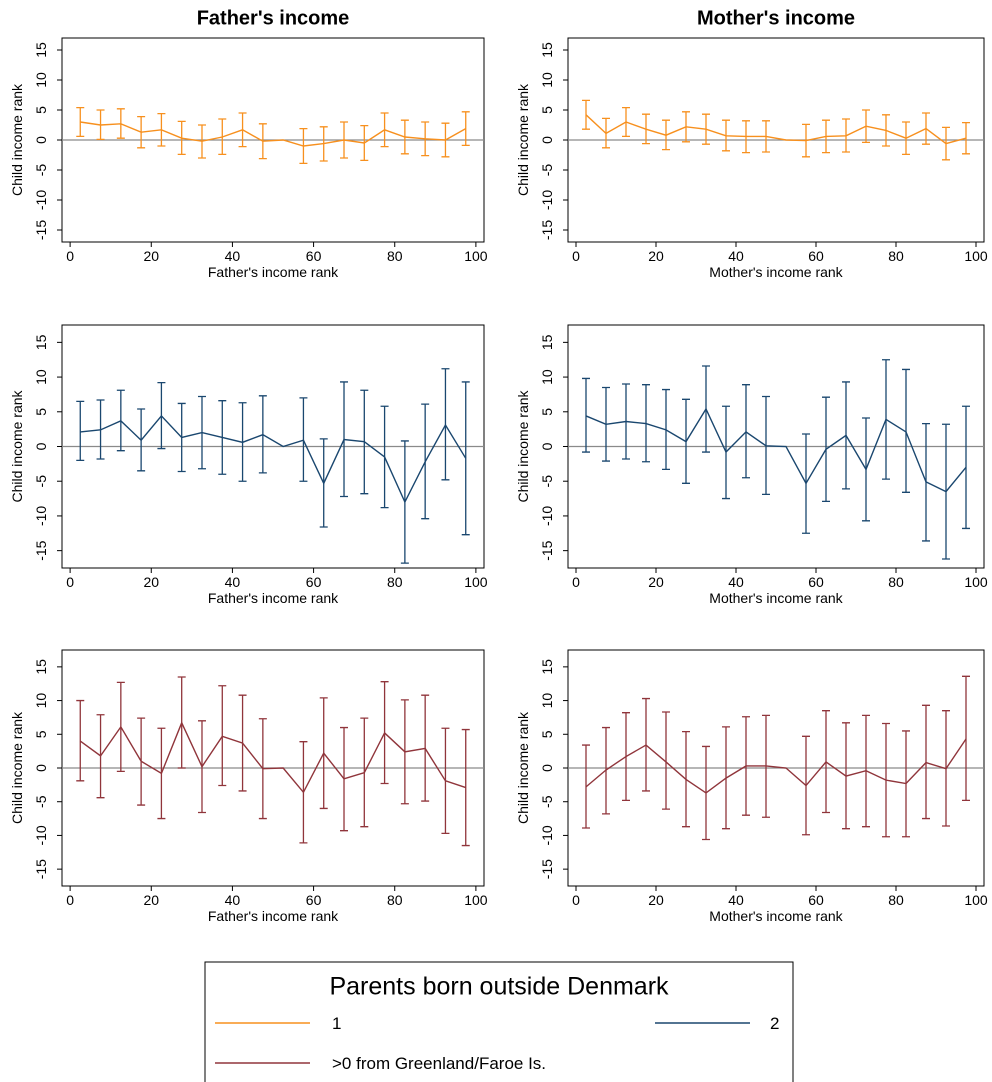 The width and height of the screenshot is (992, 1082). I want to click on legend-label: 2, so click(774, 1023).